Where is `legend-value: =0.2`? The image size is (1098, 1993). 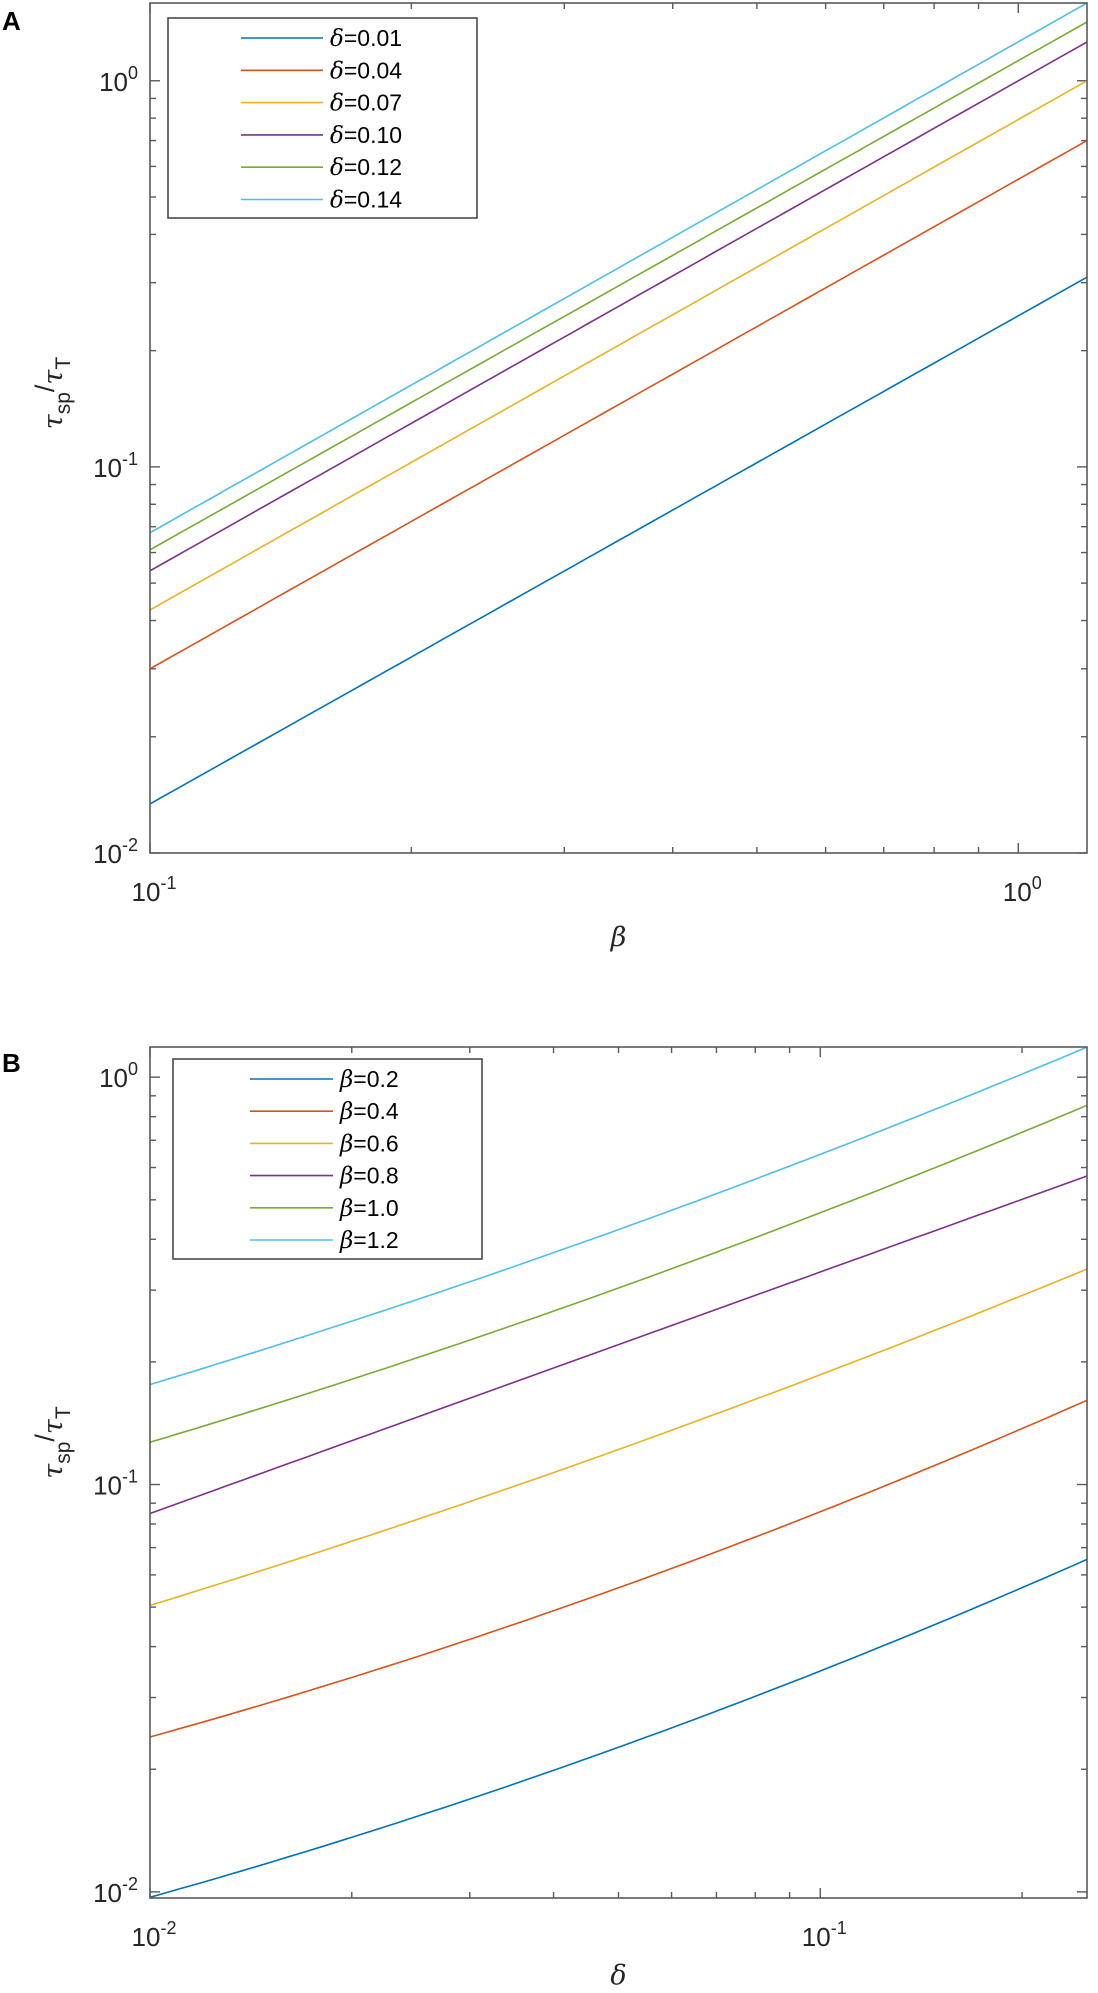
legend-value: =0.2 is located at coordinates (375, 1079).